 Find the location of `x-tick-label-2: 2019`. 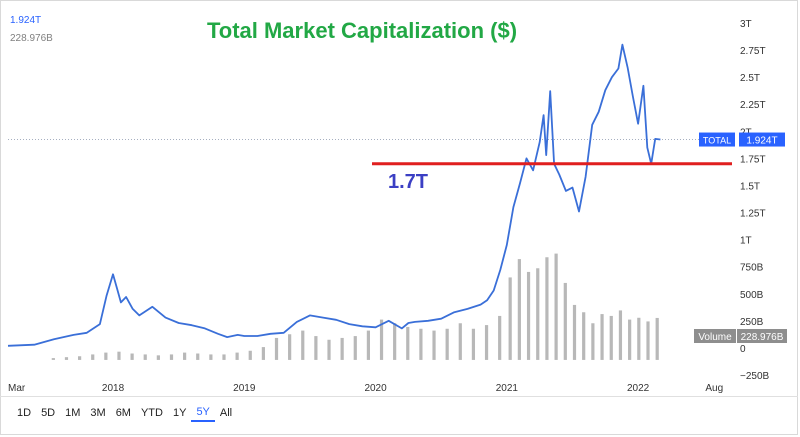

x-tick-label-2: 2019 is located at coordinates (244, 388).